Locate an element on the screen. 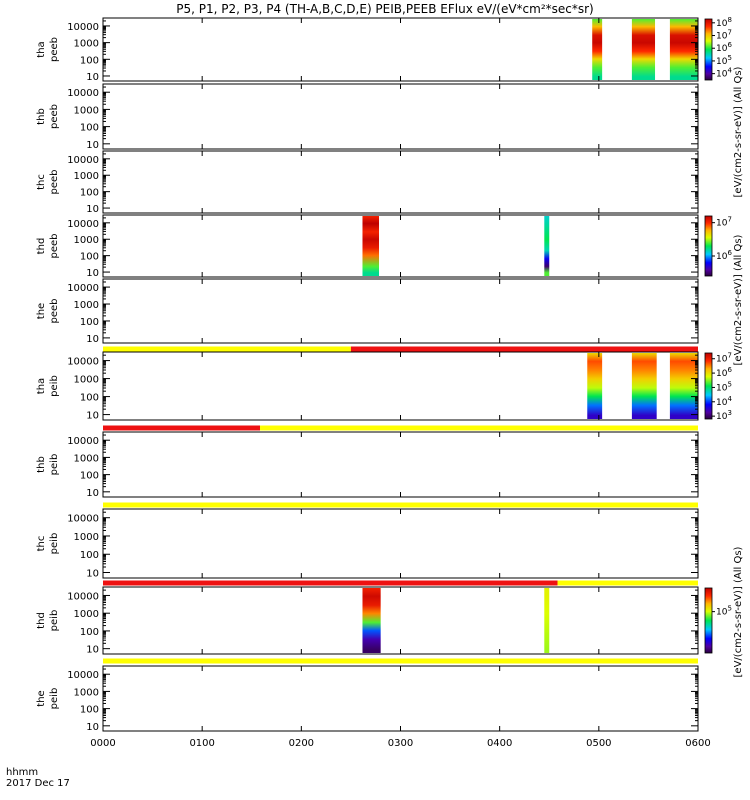 Image resolution: width=750 pixels, height=800 pixels. panel-label-probe: the is located at coordinates (41, 698).